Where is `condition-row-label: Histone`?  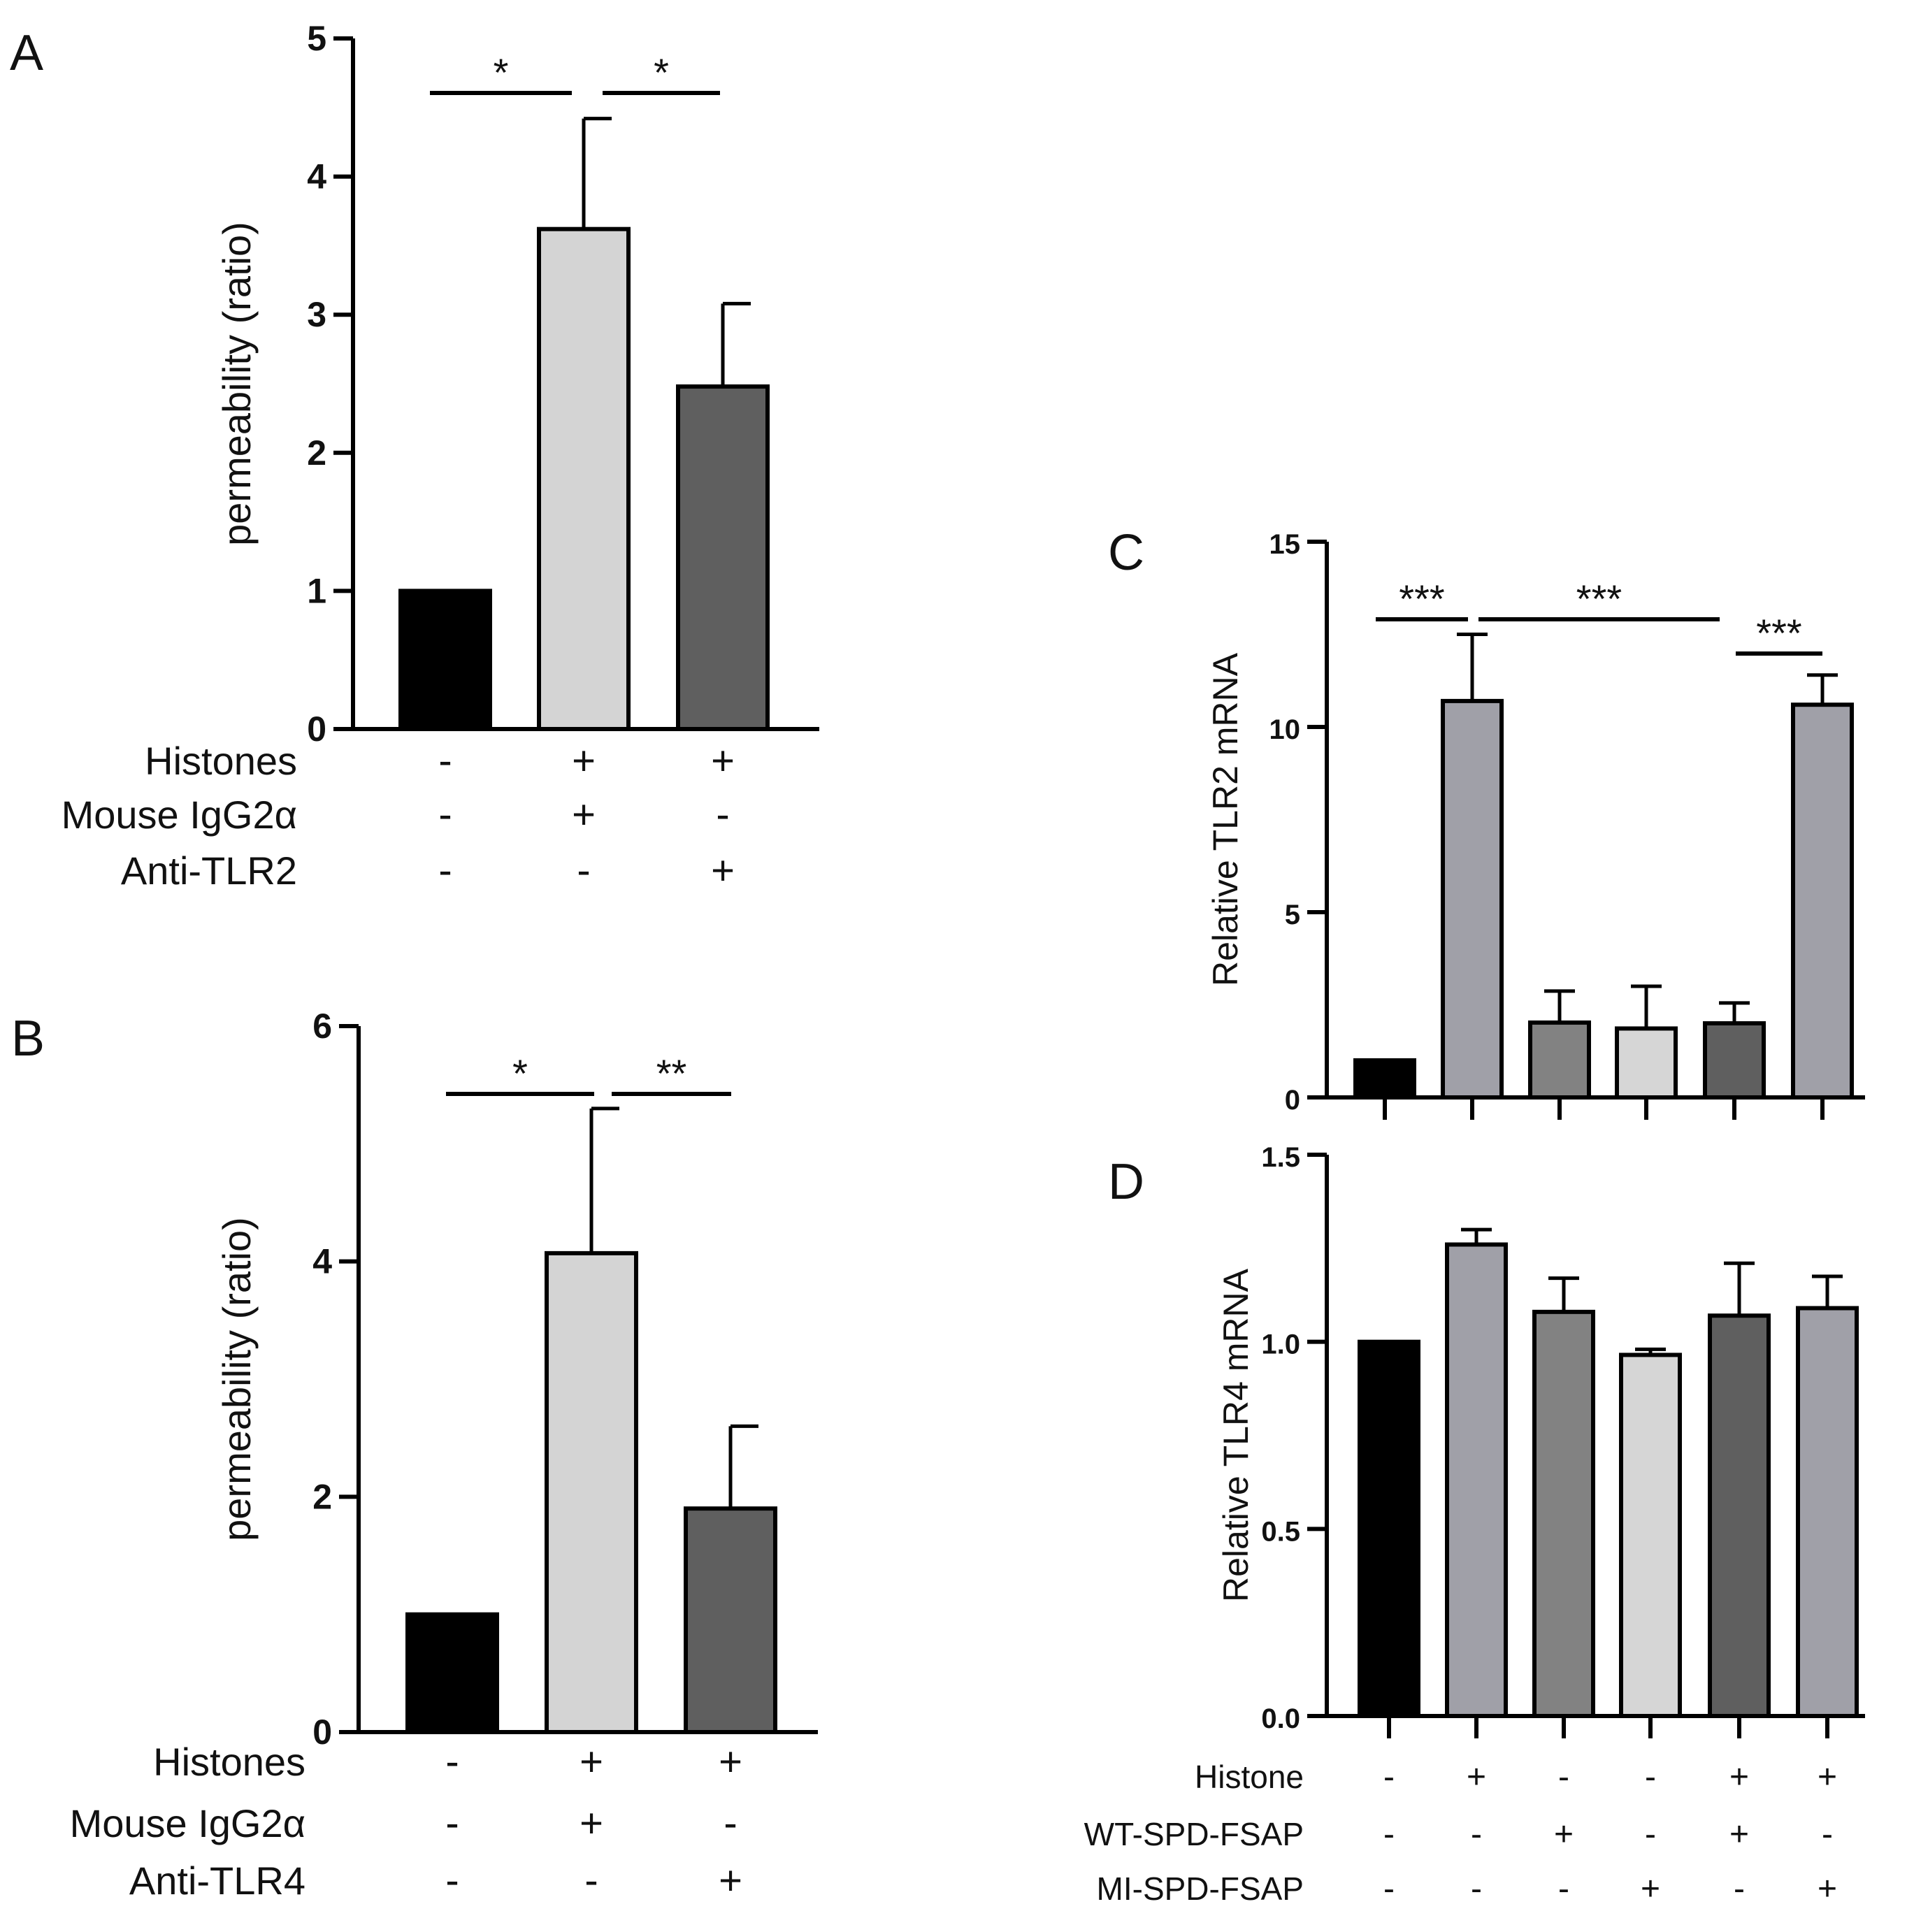
condition-row-label: Histone is located at coordinates (1250, 1777).